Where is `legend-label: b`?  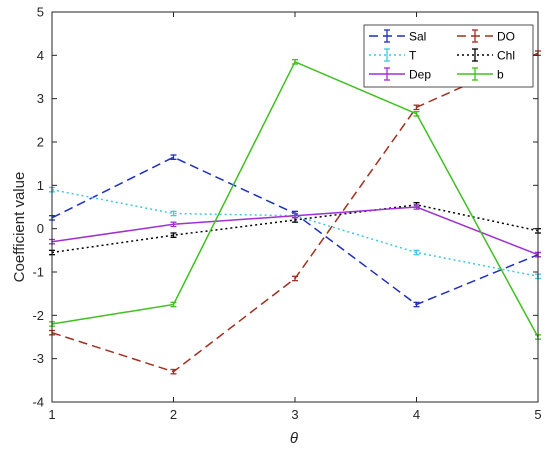 legend-label: b is located at coordinates (500, 75).